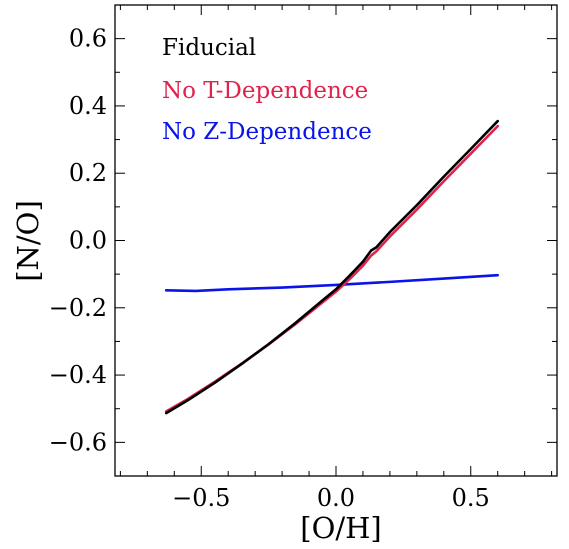 Image resolution: width=569 pixels, height=549 pixels. What do you see at coordinates (28, 241) in the screenshot?
I see `y-axis-label: [N/O]` at bounding box center [28, 241].